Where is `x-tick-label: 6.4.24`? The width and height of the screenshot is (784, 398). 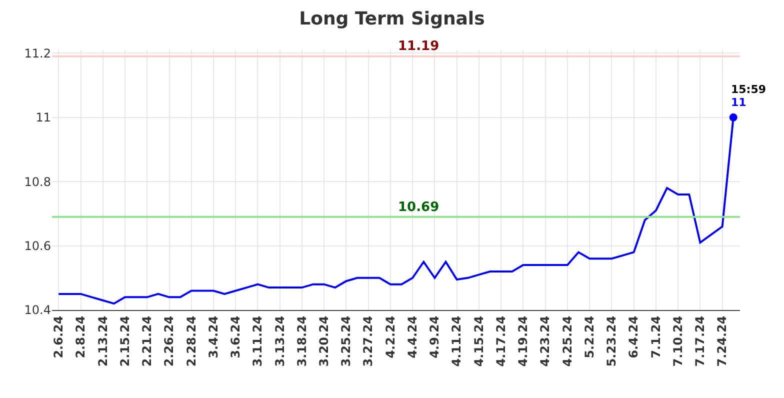 x-tick-label: 6.4.24 is located at coordinates (633, 337).